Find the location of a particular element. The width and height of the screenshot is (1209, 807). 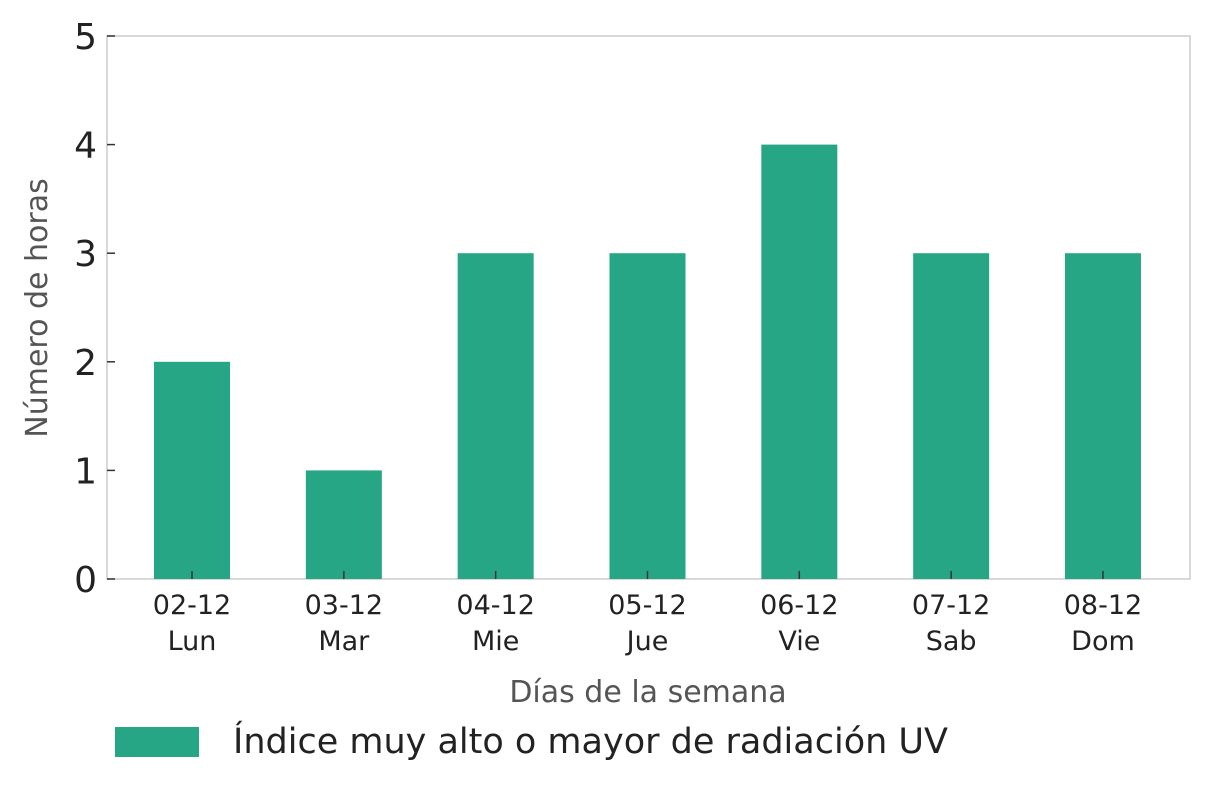

y-tick-label: 5 is located at coordinates (85, 37).